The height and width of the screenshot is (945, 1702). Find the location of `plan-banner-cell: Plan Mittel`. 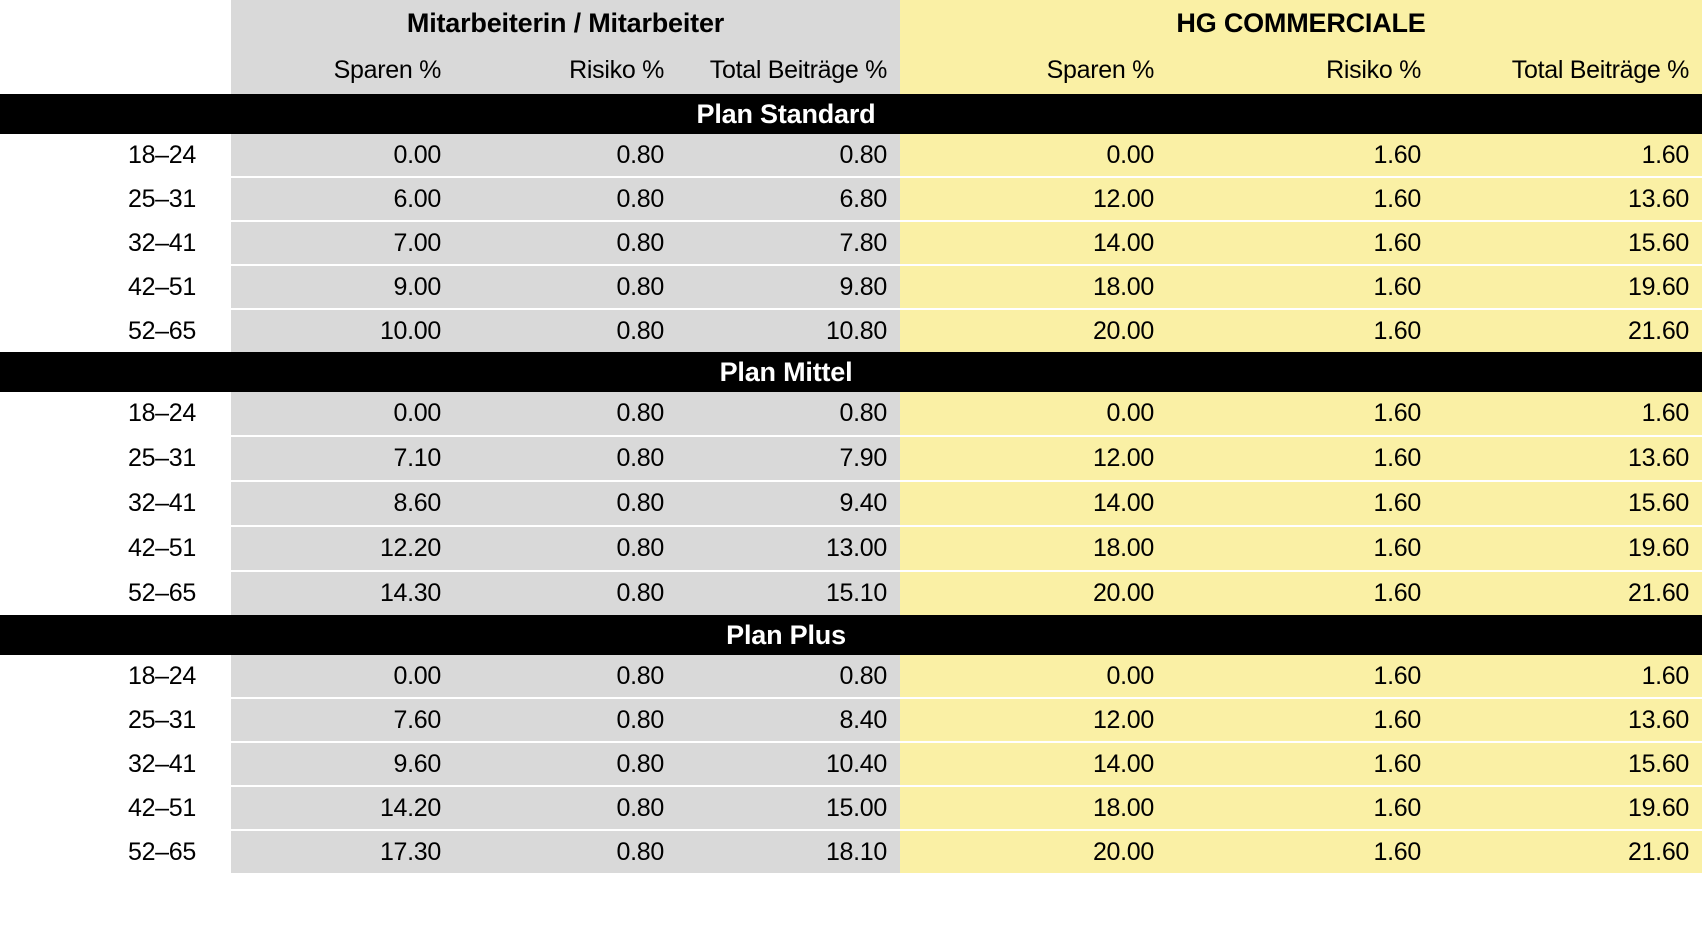

plan-banner-cell: Plan Mittel is located at coordinates (851, 372).